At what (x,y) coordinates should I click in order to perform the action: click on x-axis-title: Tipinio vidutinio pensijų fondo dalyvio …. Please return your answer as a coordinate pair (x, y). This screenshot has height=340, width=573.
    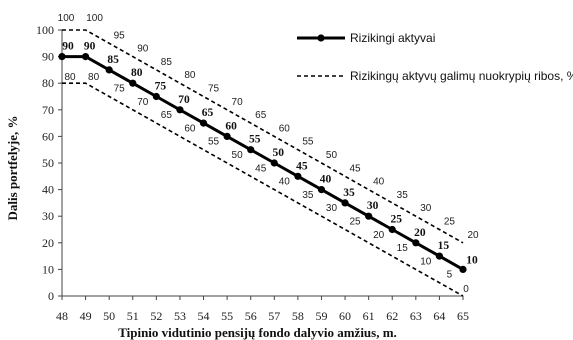
    Looking at the image, I should click on (257, 332).